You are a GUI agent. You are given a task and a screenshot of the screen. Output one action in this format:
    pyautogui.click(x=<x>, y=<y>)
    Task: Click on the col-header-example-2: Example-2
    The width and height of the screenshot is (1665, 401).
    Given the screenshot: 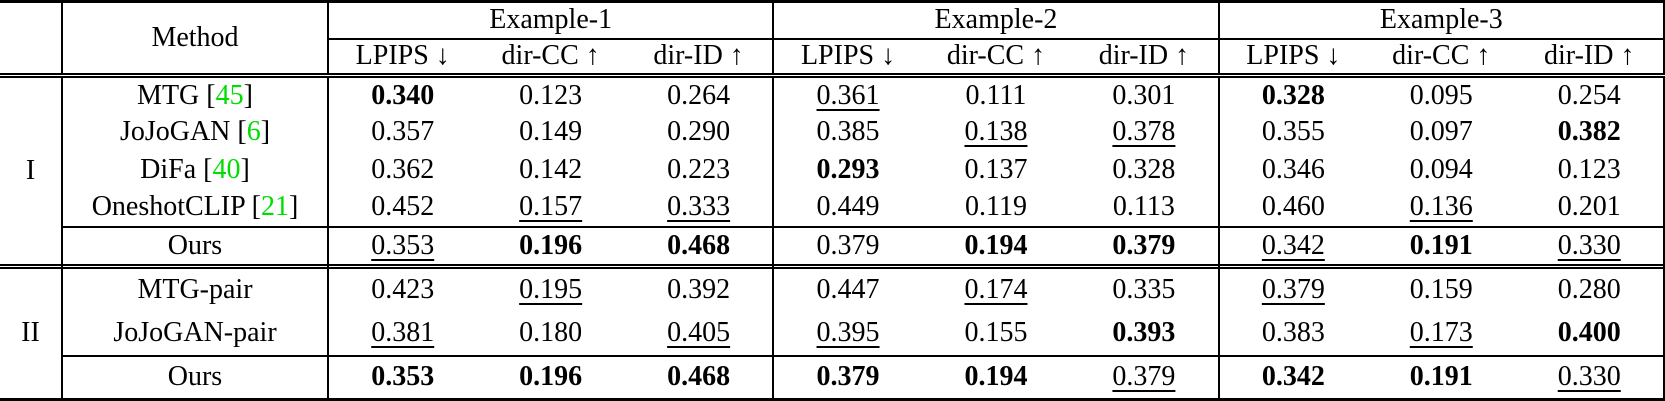 What is the action you would take?
    pyautogui.click(x=995, y=20)
    